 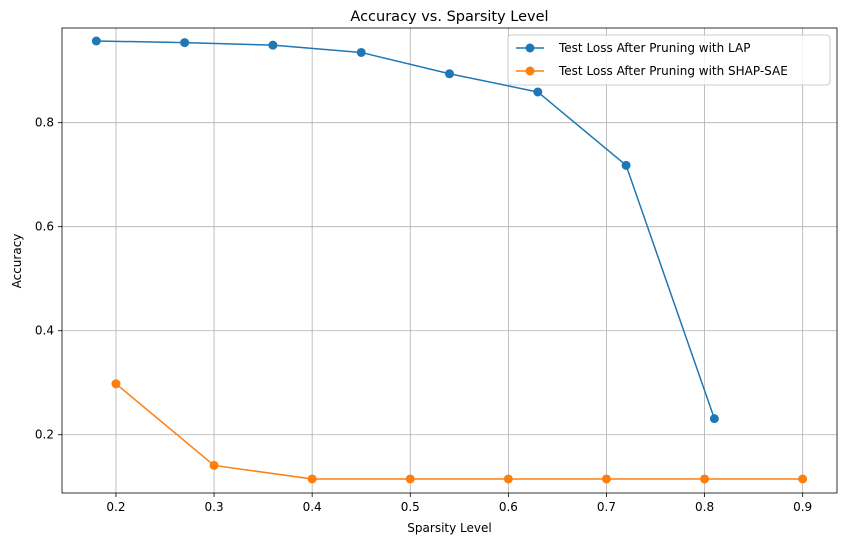 I want to click on series-line, so click(x=459, y=431).